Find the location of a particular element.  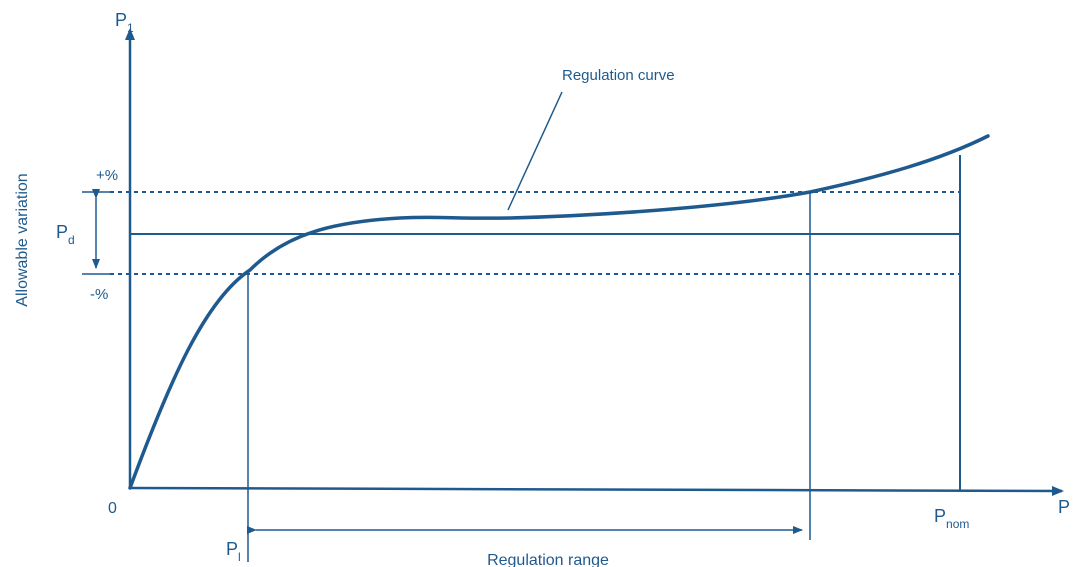

lower-point-label: Pl is located at coordinates (233, 551).